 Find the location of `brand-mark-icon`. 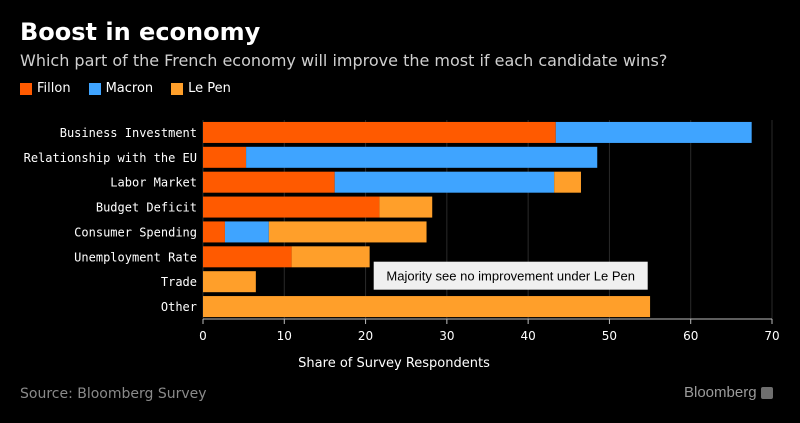

brand-mark-icon is located at coordinates (766, 392).